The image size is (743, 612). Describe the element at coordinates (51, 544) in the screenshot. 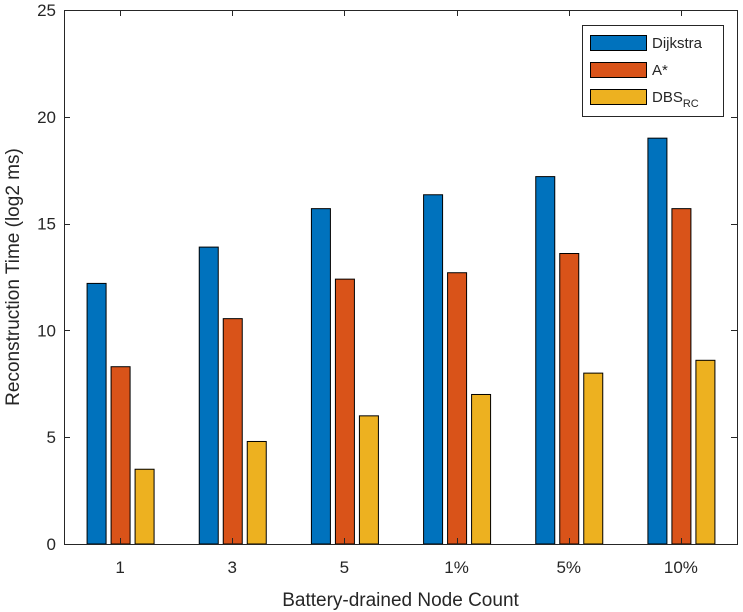

I see `y-tick-label: 0` at that location.